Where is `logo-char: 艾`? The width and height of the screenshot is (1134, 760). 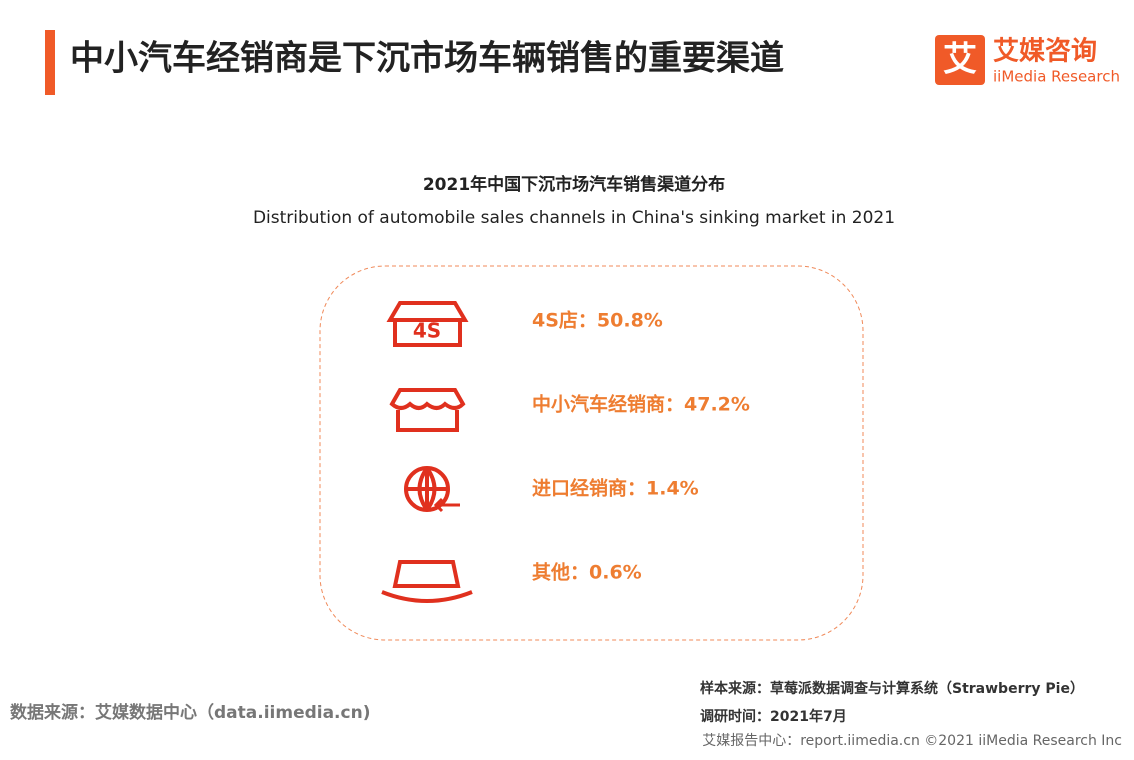
logo-char: 艾 is located at coordinates (960, 60).